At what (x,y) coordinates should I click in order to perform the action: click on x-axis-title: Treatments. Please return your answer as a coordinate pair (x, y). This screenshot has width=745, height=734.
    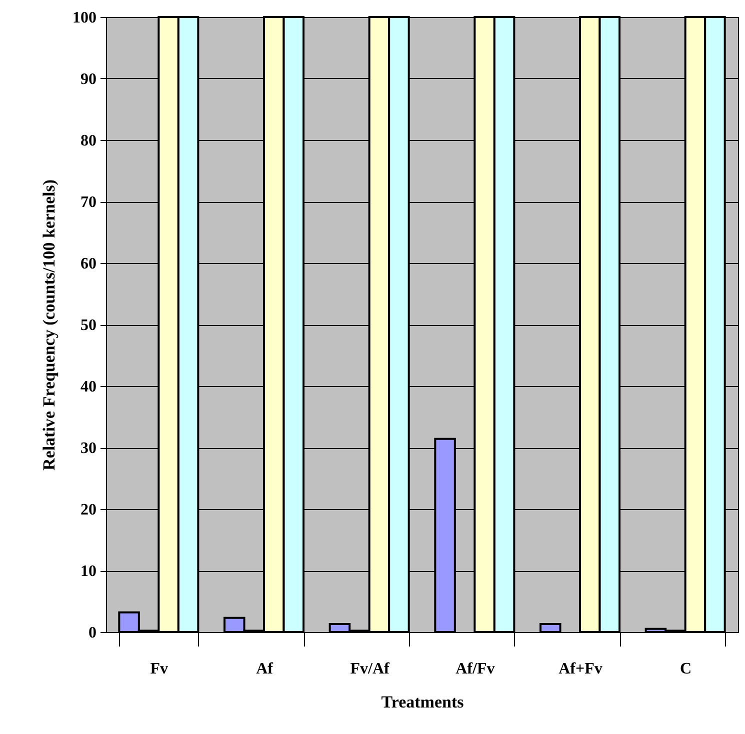
    Looking at the image, I should click on (422, 702).